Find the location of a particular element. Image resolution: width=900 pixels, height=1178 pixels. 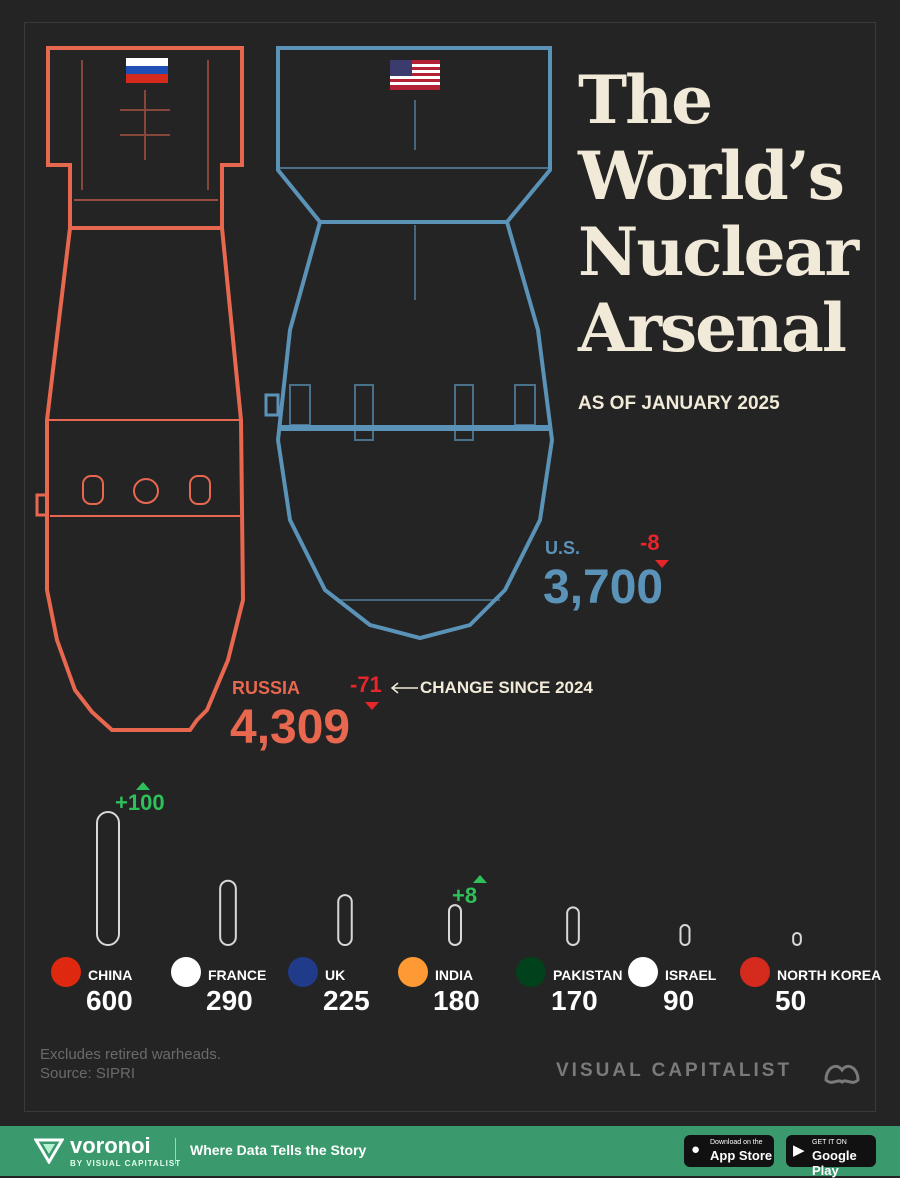

change-annotation: CHANGE SINCE 2024 is located at coordinates (506, 687).